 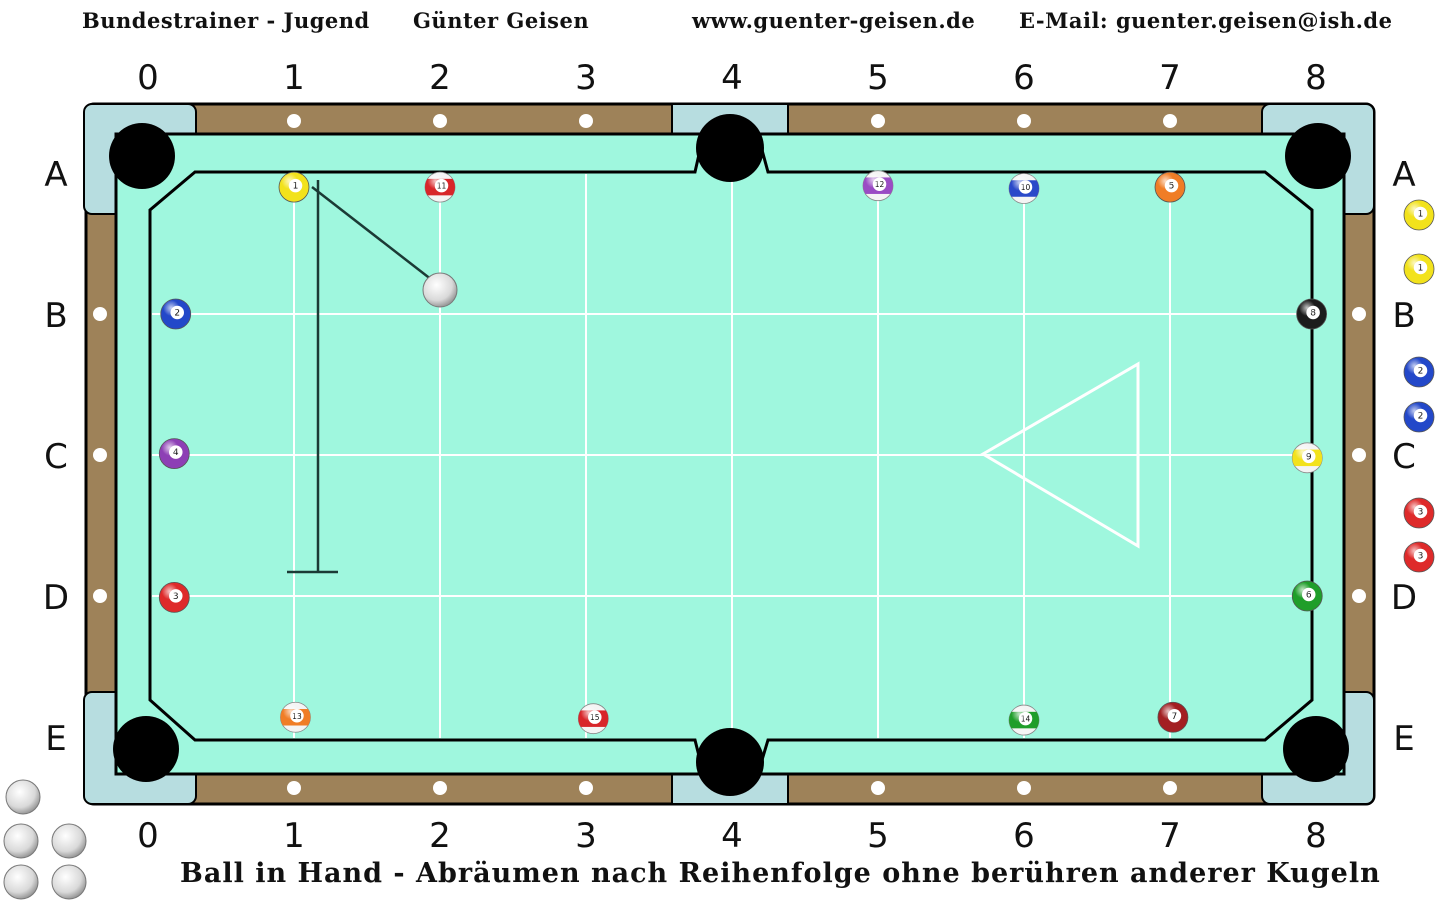 What do you see at coordinates (55, 316) in the screenshot?
I see `row-label-left: B` at bounding box center [55, 316].